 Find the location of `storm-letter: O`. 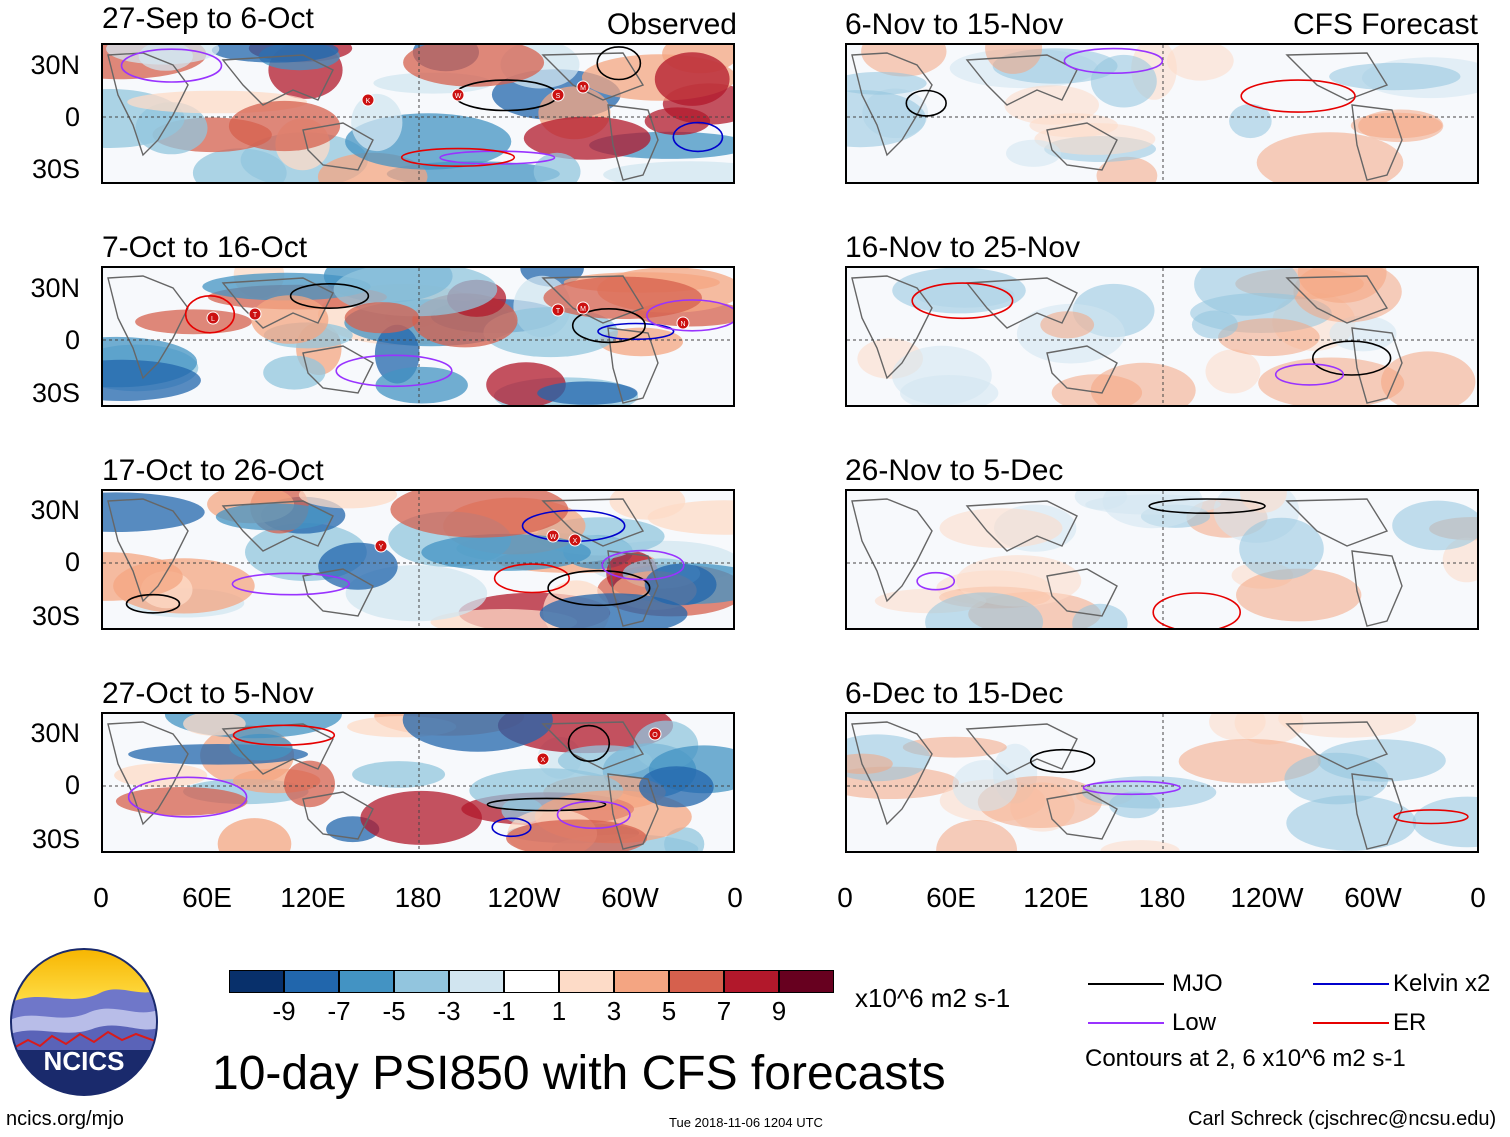

storm-letter: O is located at coordinates (655, 735).